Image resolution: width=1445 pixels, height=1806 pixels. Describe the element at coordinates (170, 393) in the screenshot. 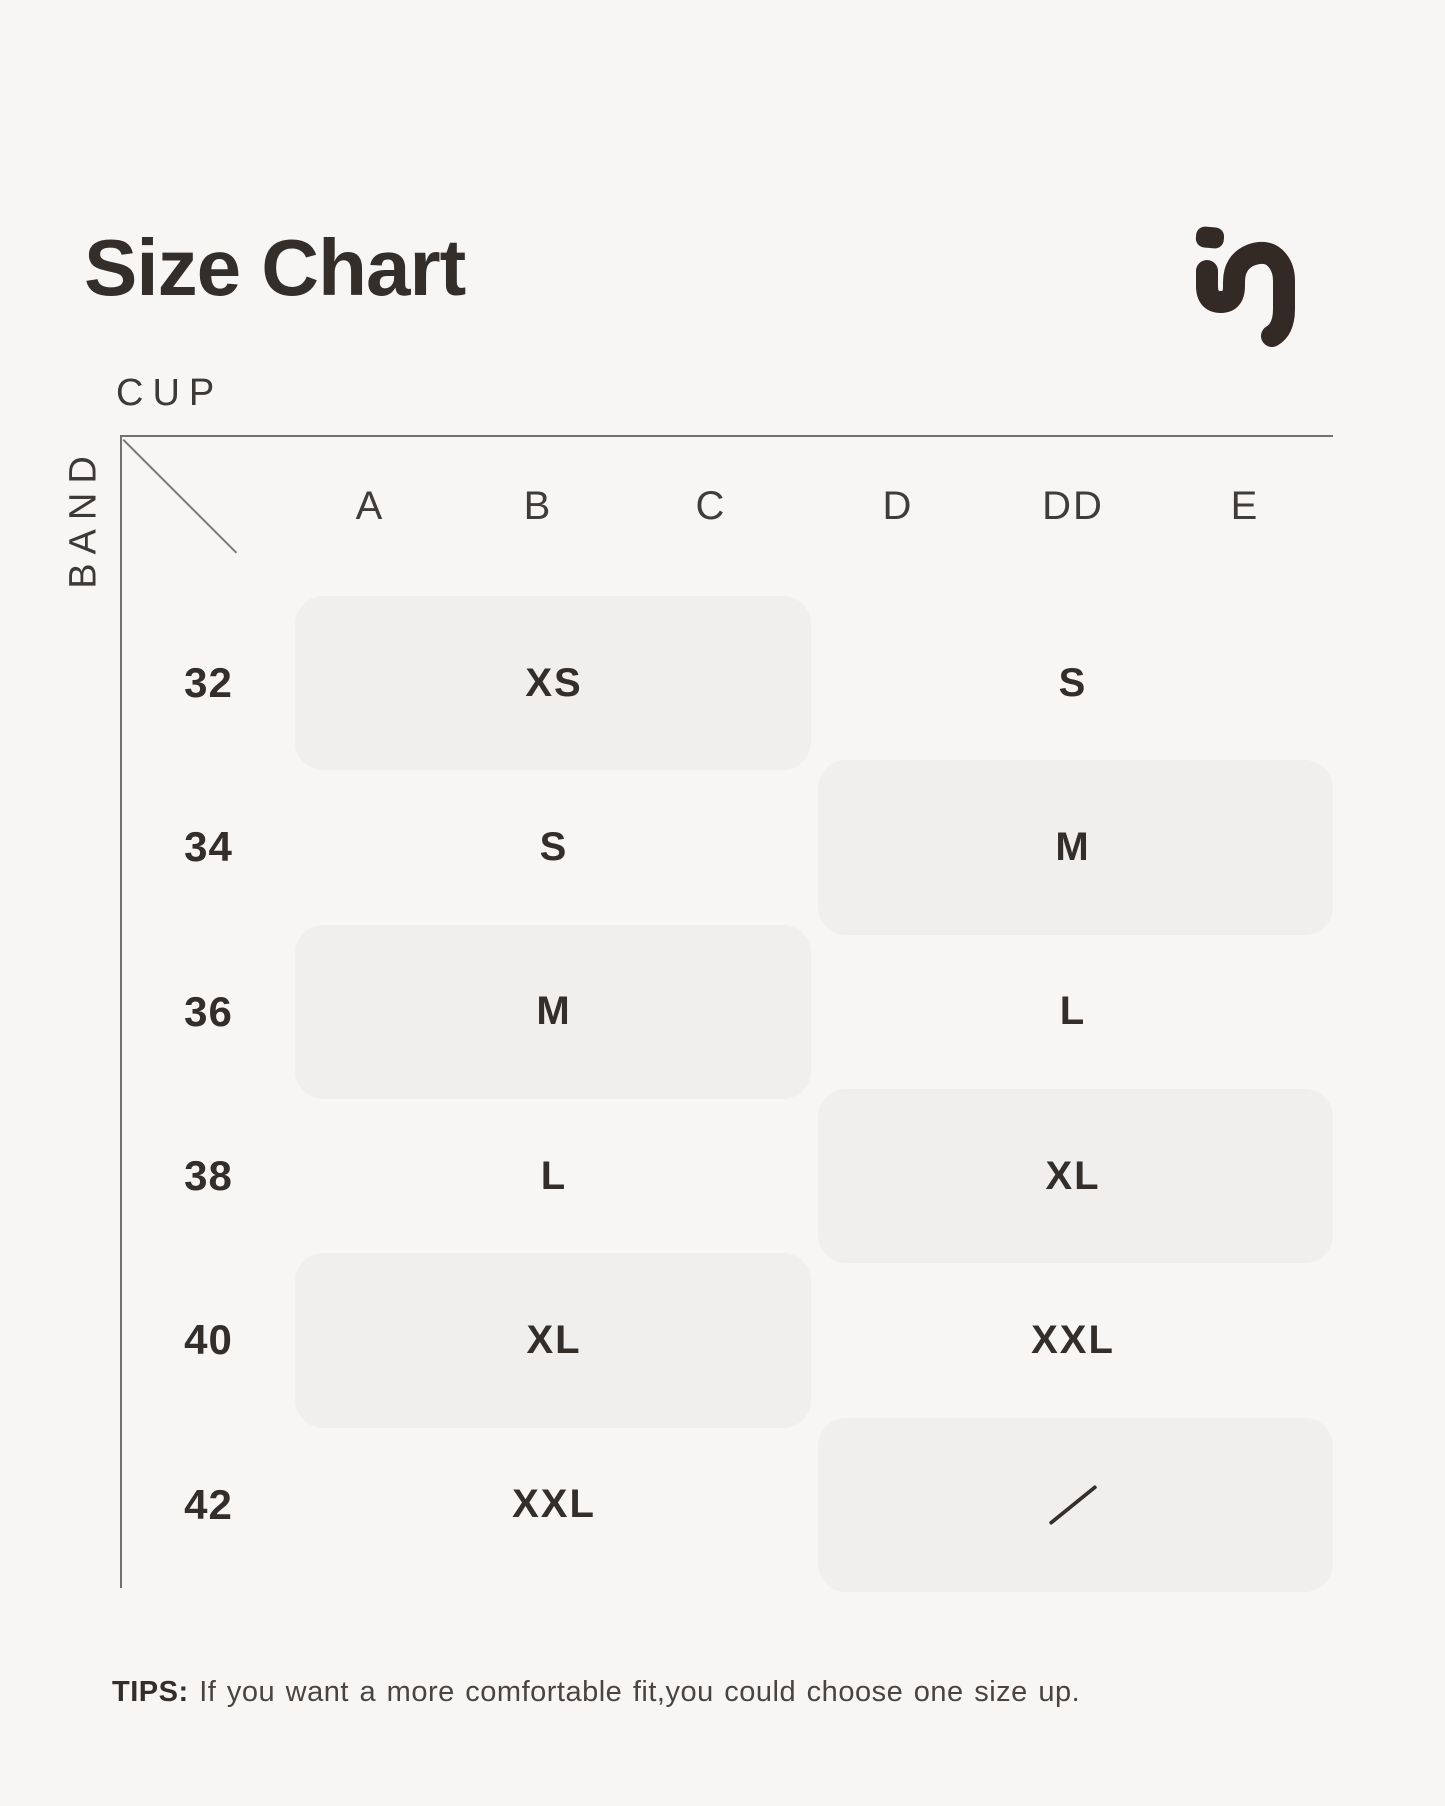

I see `cup-axis-label: CUP` at that location.